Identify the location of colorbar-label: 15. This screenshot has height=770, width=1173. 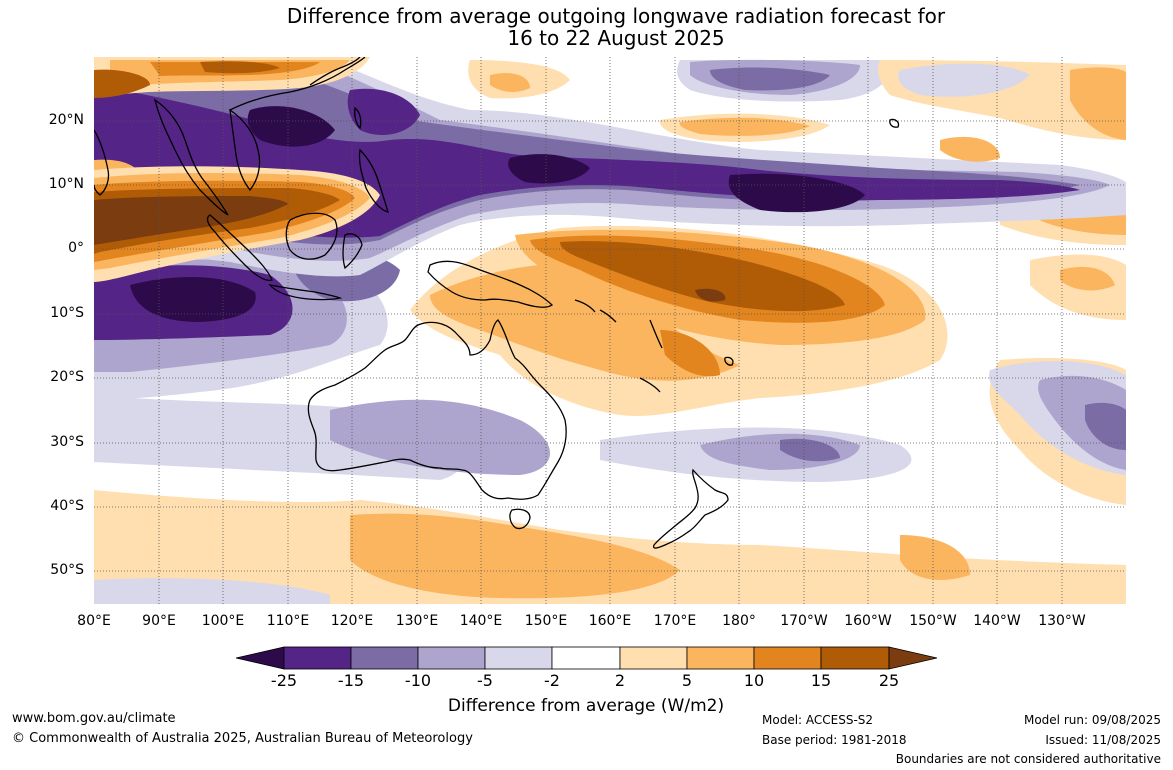
(821, 680).